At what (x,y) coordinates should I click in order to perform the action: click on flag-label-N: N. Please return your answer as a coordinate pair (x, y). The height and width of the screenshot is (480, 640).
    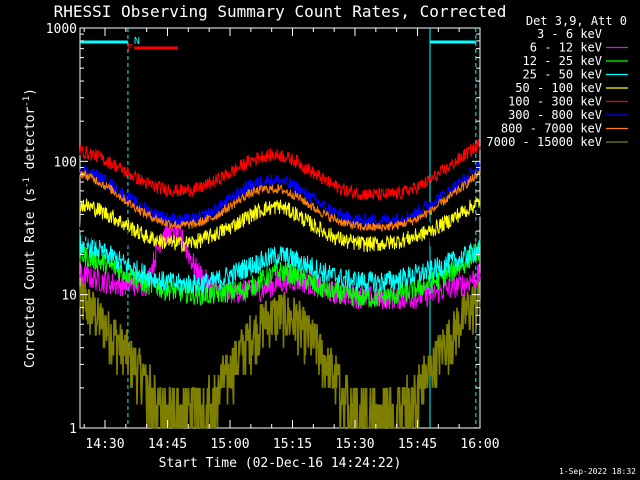
    Looking at the image, I should click on (137, 41).